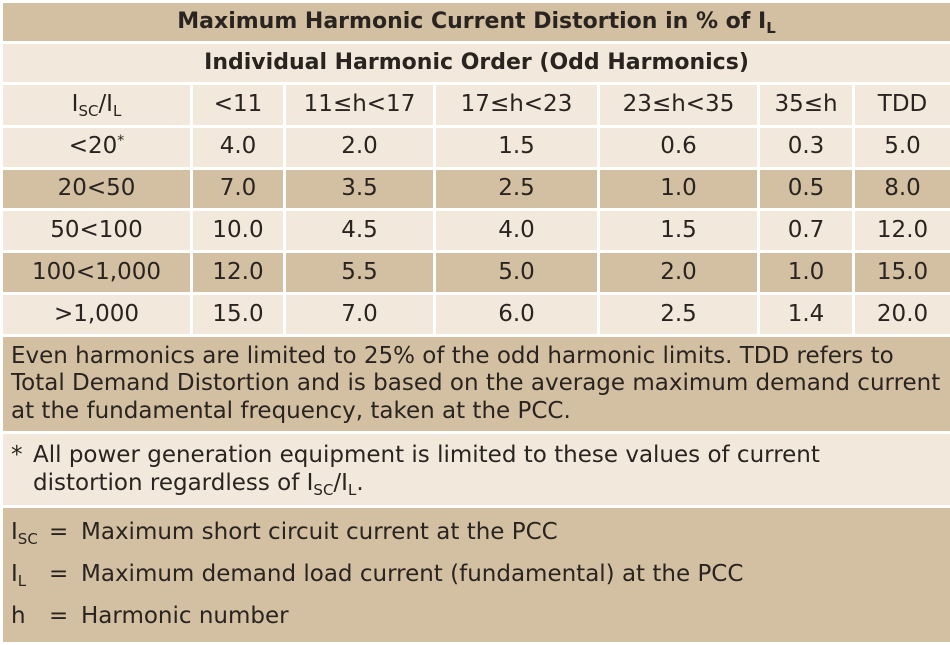  Describe the element at coordinates (678, 147) in the screenshot. I see `cell: 0.6` at that location.